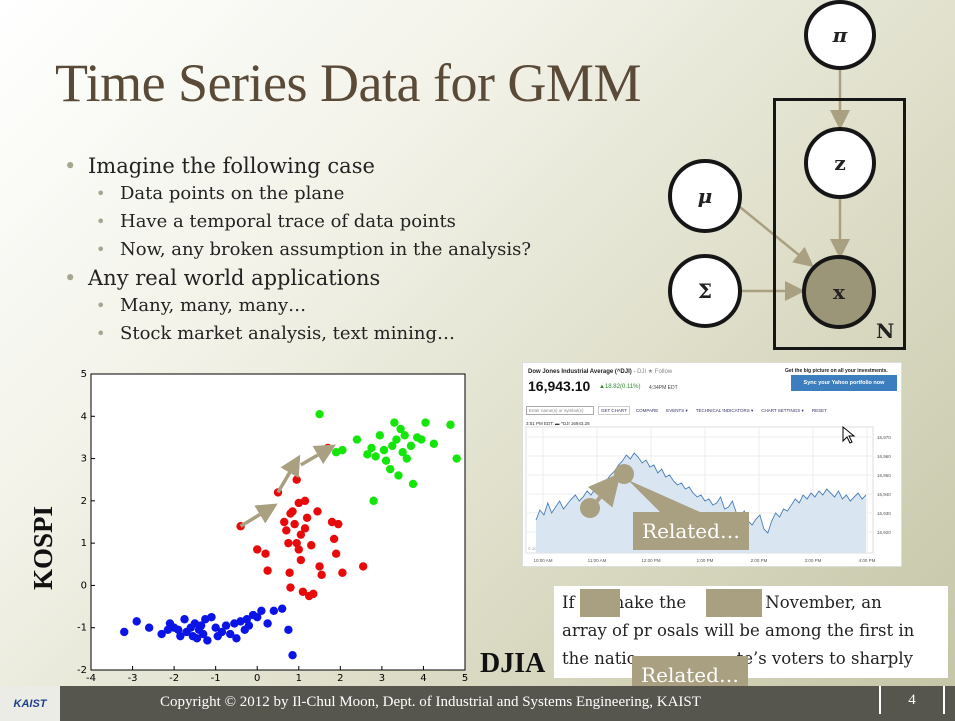 The height and width of the screenshot is (721, 955). I want to click on x-tick-label: 1:00 PM, so click(705, 560).